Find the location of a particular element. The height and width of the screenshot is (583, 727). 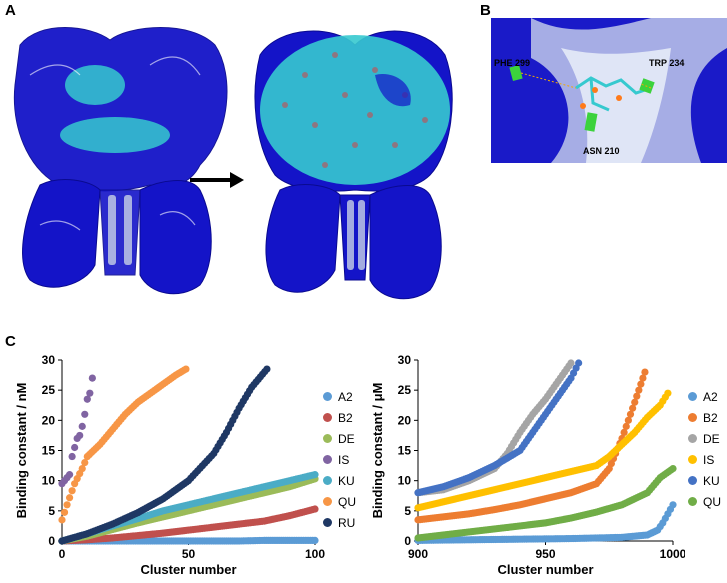

panel-label-b: B is located at coordinates (485, 10).